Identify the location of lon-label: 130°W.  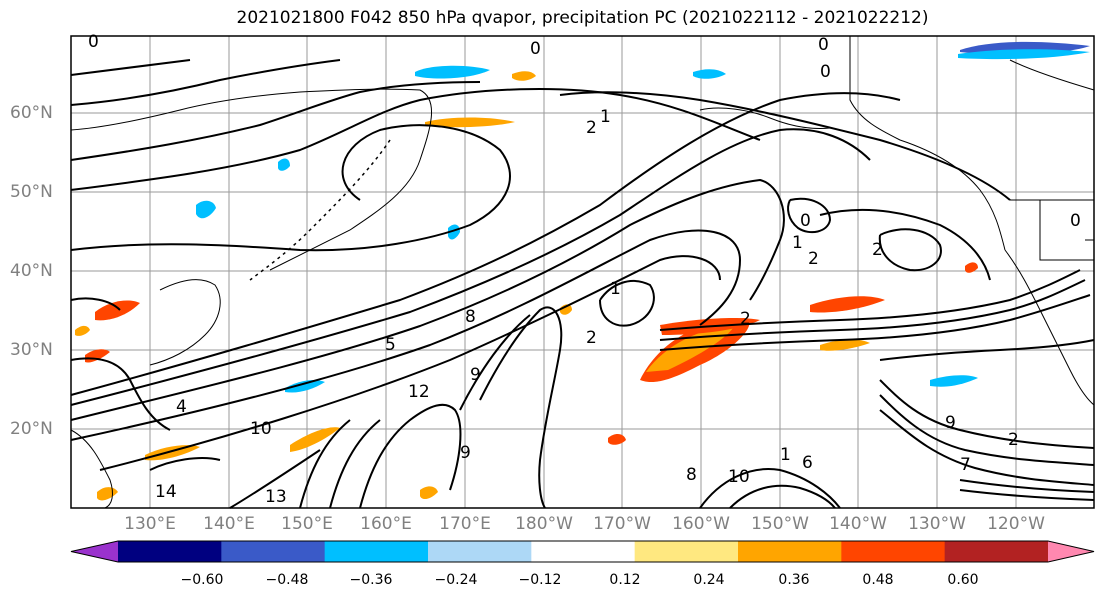
(937, 524).